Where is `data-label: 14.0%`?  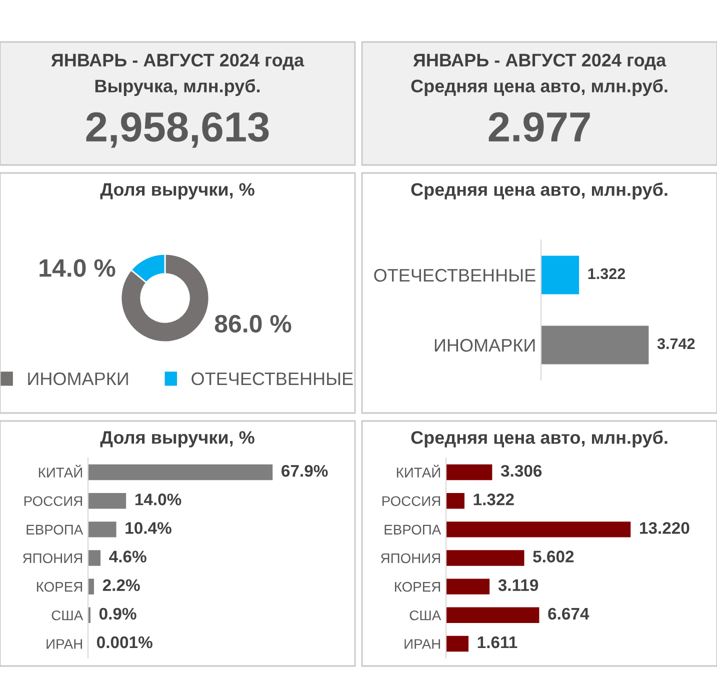
data-label: 14.0% is located at coordinates (158, 500).